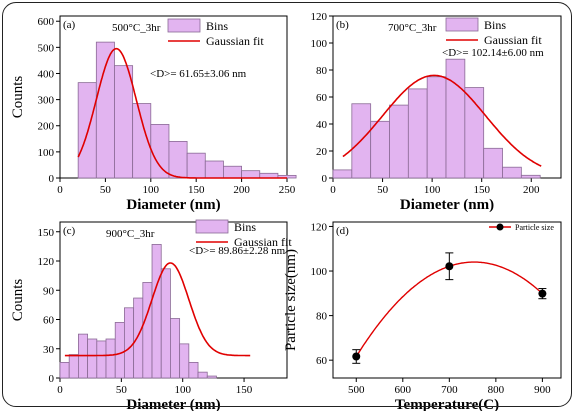  Describe the element at coordinates (69, 231) in the screenshot. I see `panel-label: (c)` at that location.